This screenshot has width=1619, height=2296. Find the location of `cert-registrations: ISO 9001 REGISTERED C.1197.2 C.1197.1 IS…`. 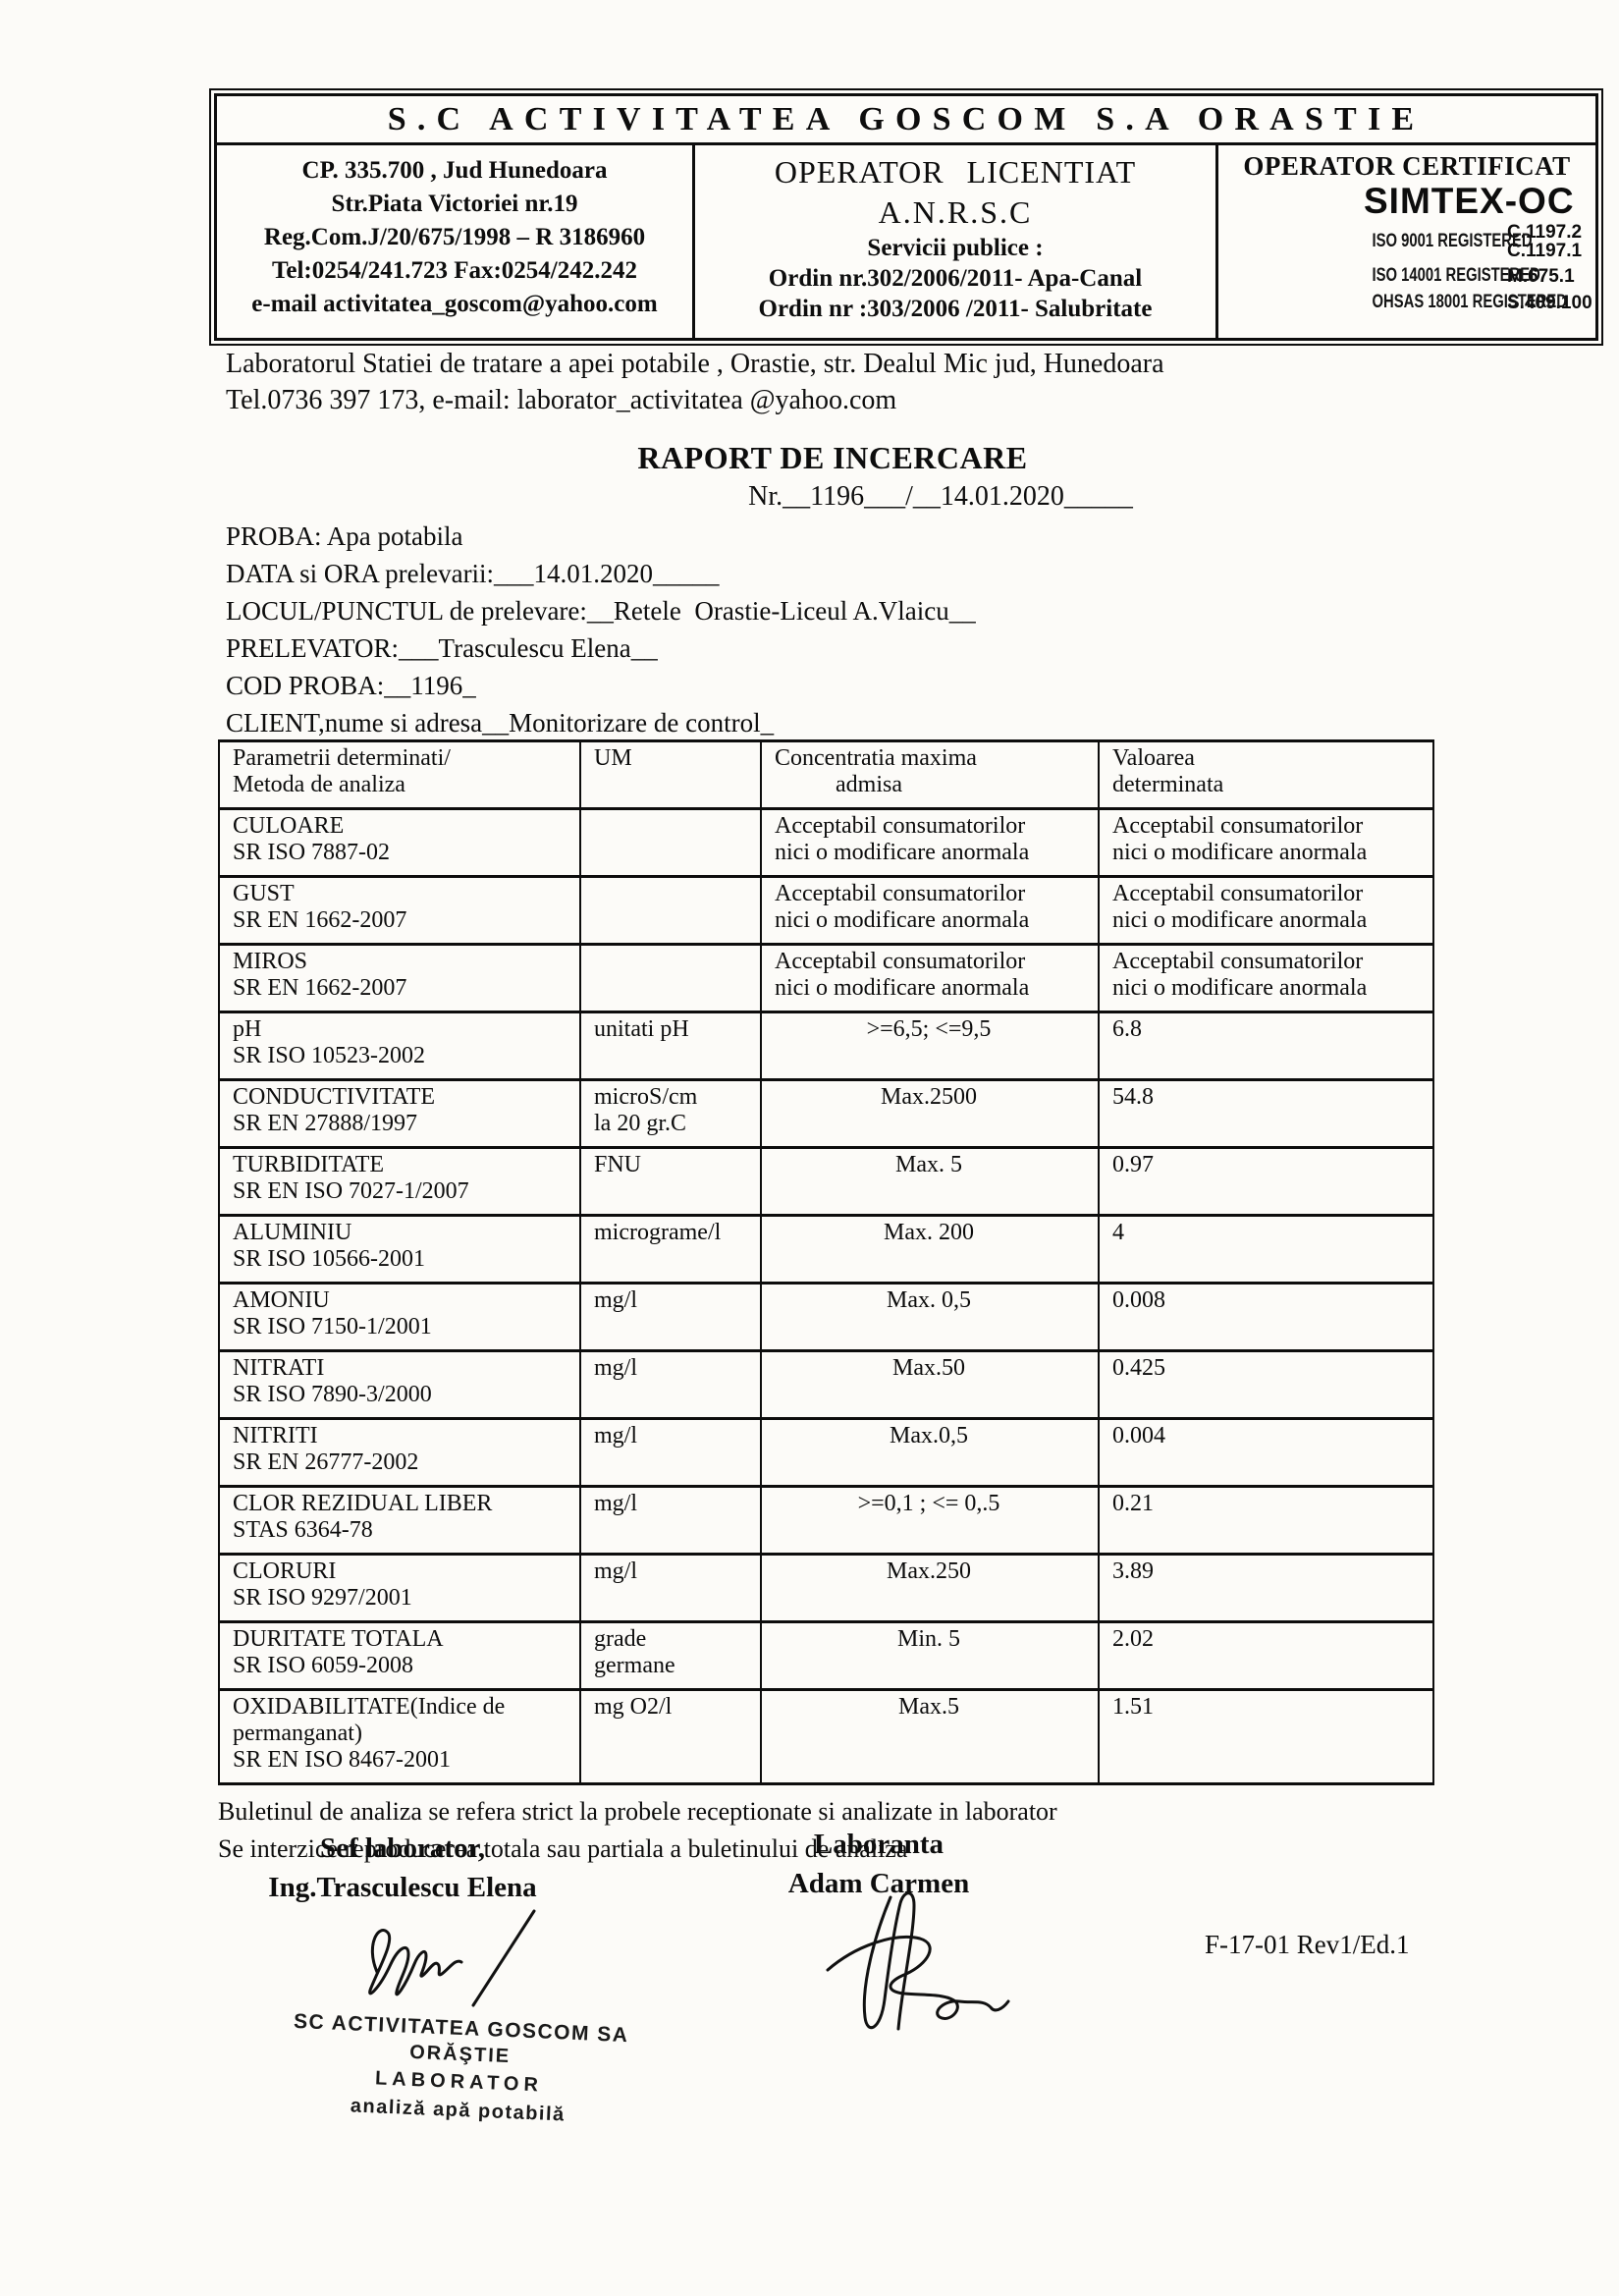

cert-registrations: ISO 9001 REGISTERED C.1197.2 C.1197.1 IS… is located at coordinates (1465, 268).